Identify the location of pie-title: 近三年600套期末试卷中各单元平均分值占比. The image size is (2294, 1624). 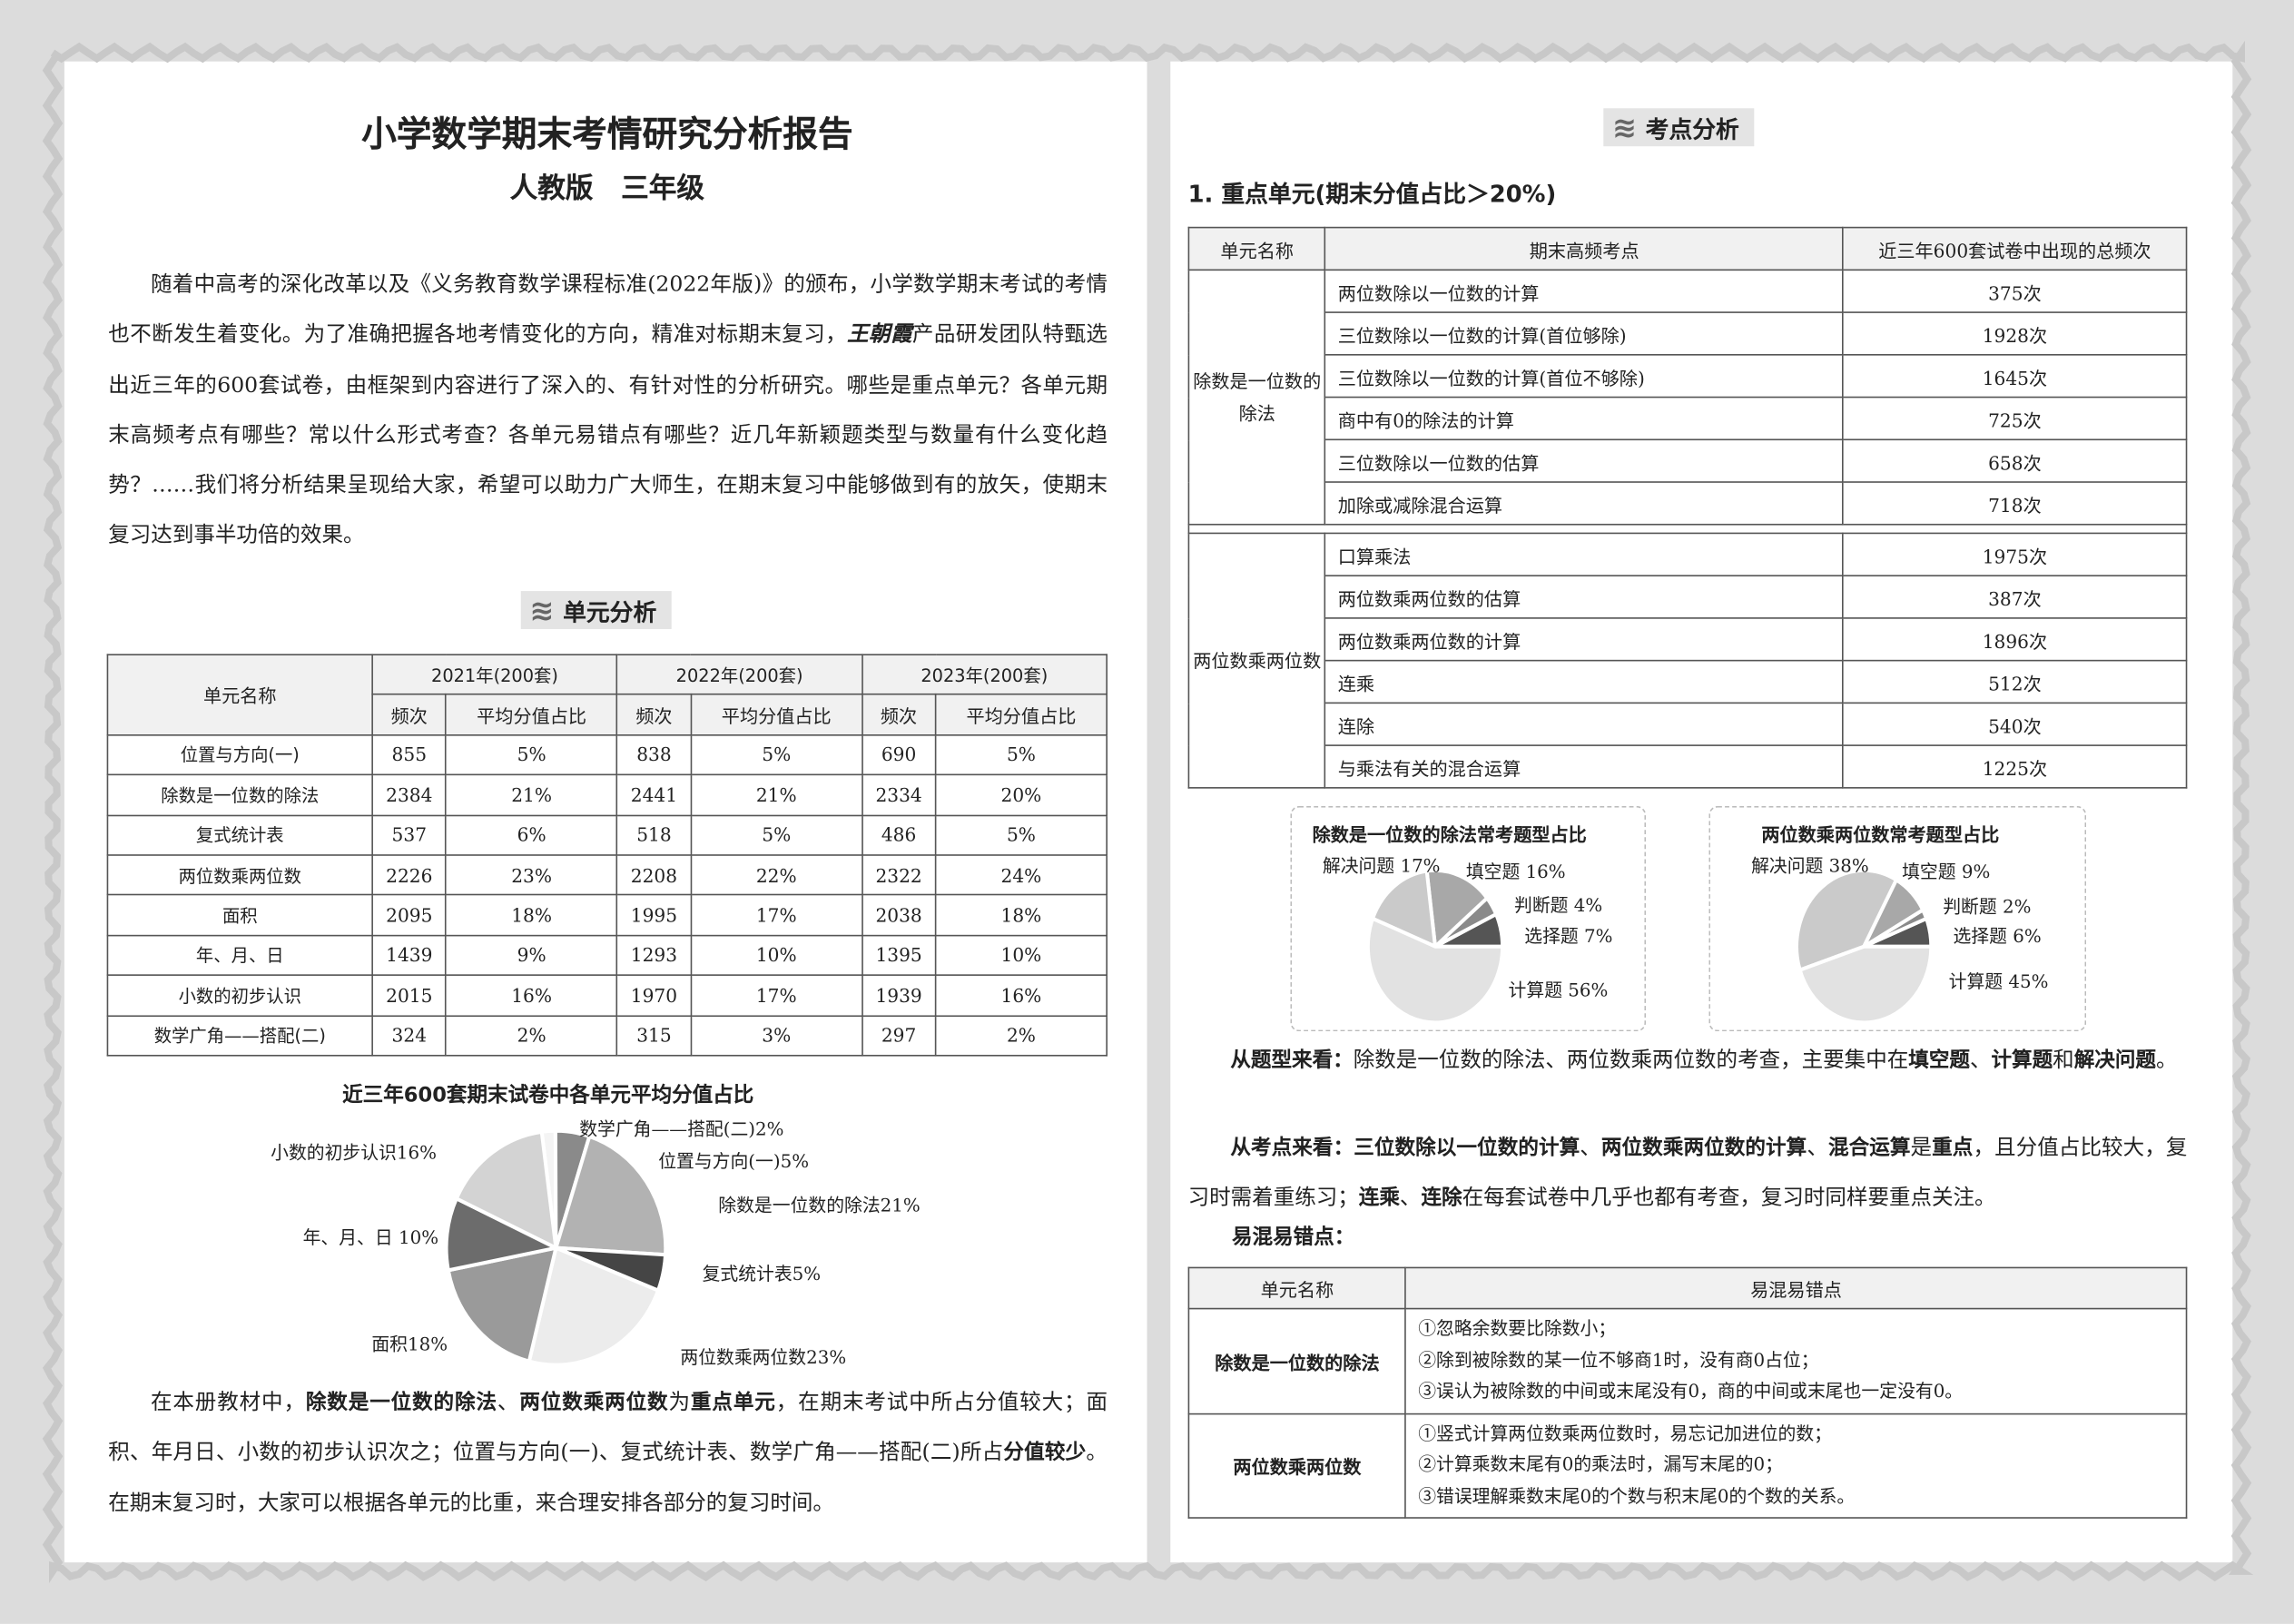
(548, 1095).